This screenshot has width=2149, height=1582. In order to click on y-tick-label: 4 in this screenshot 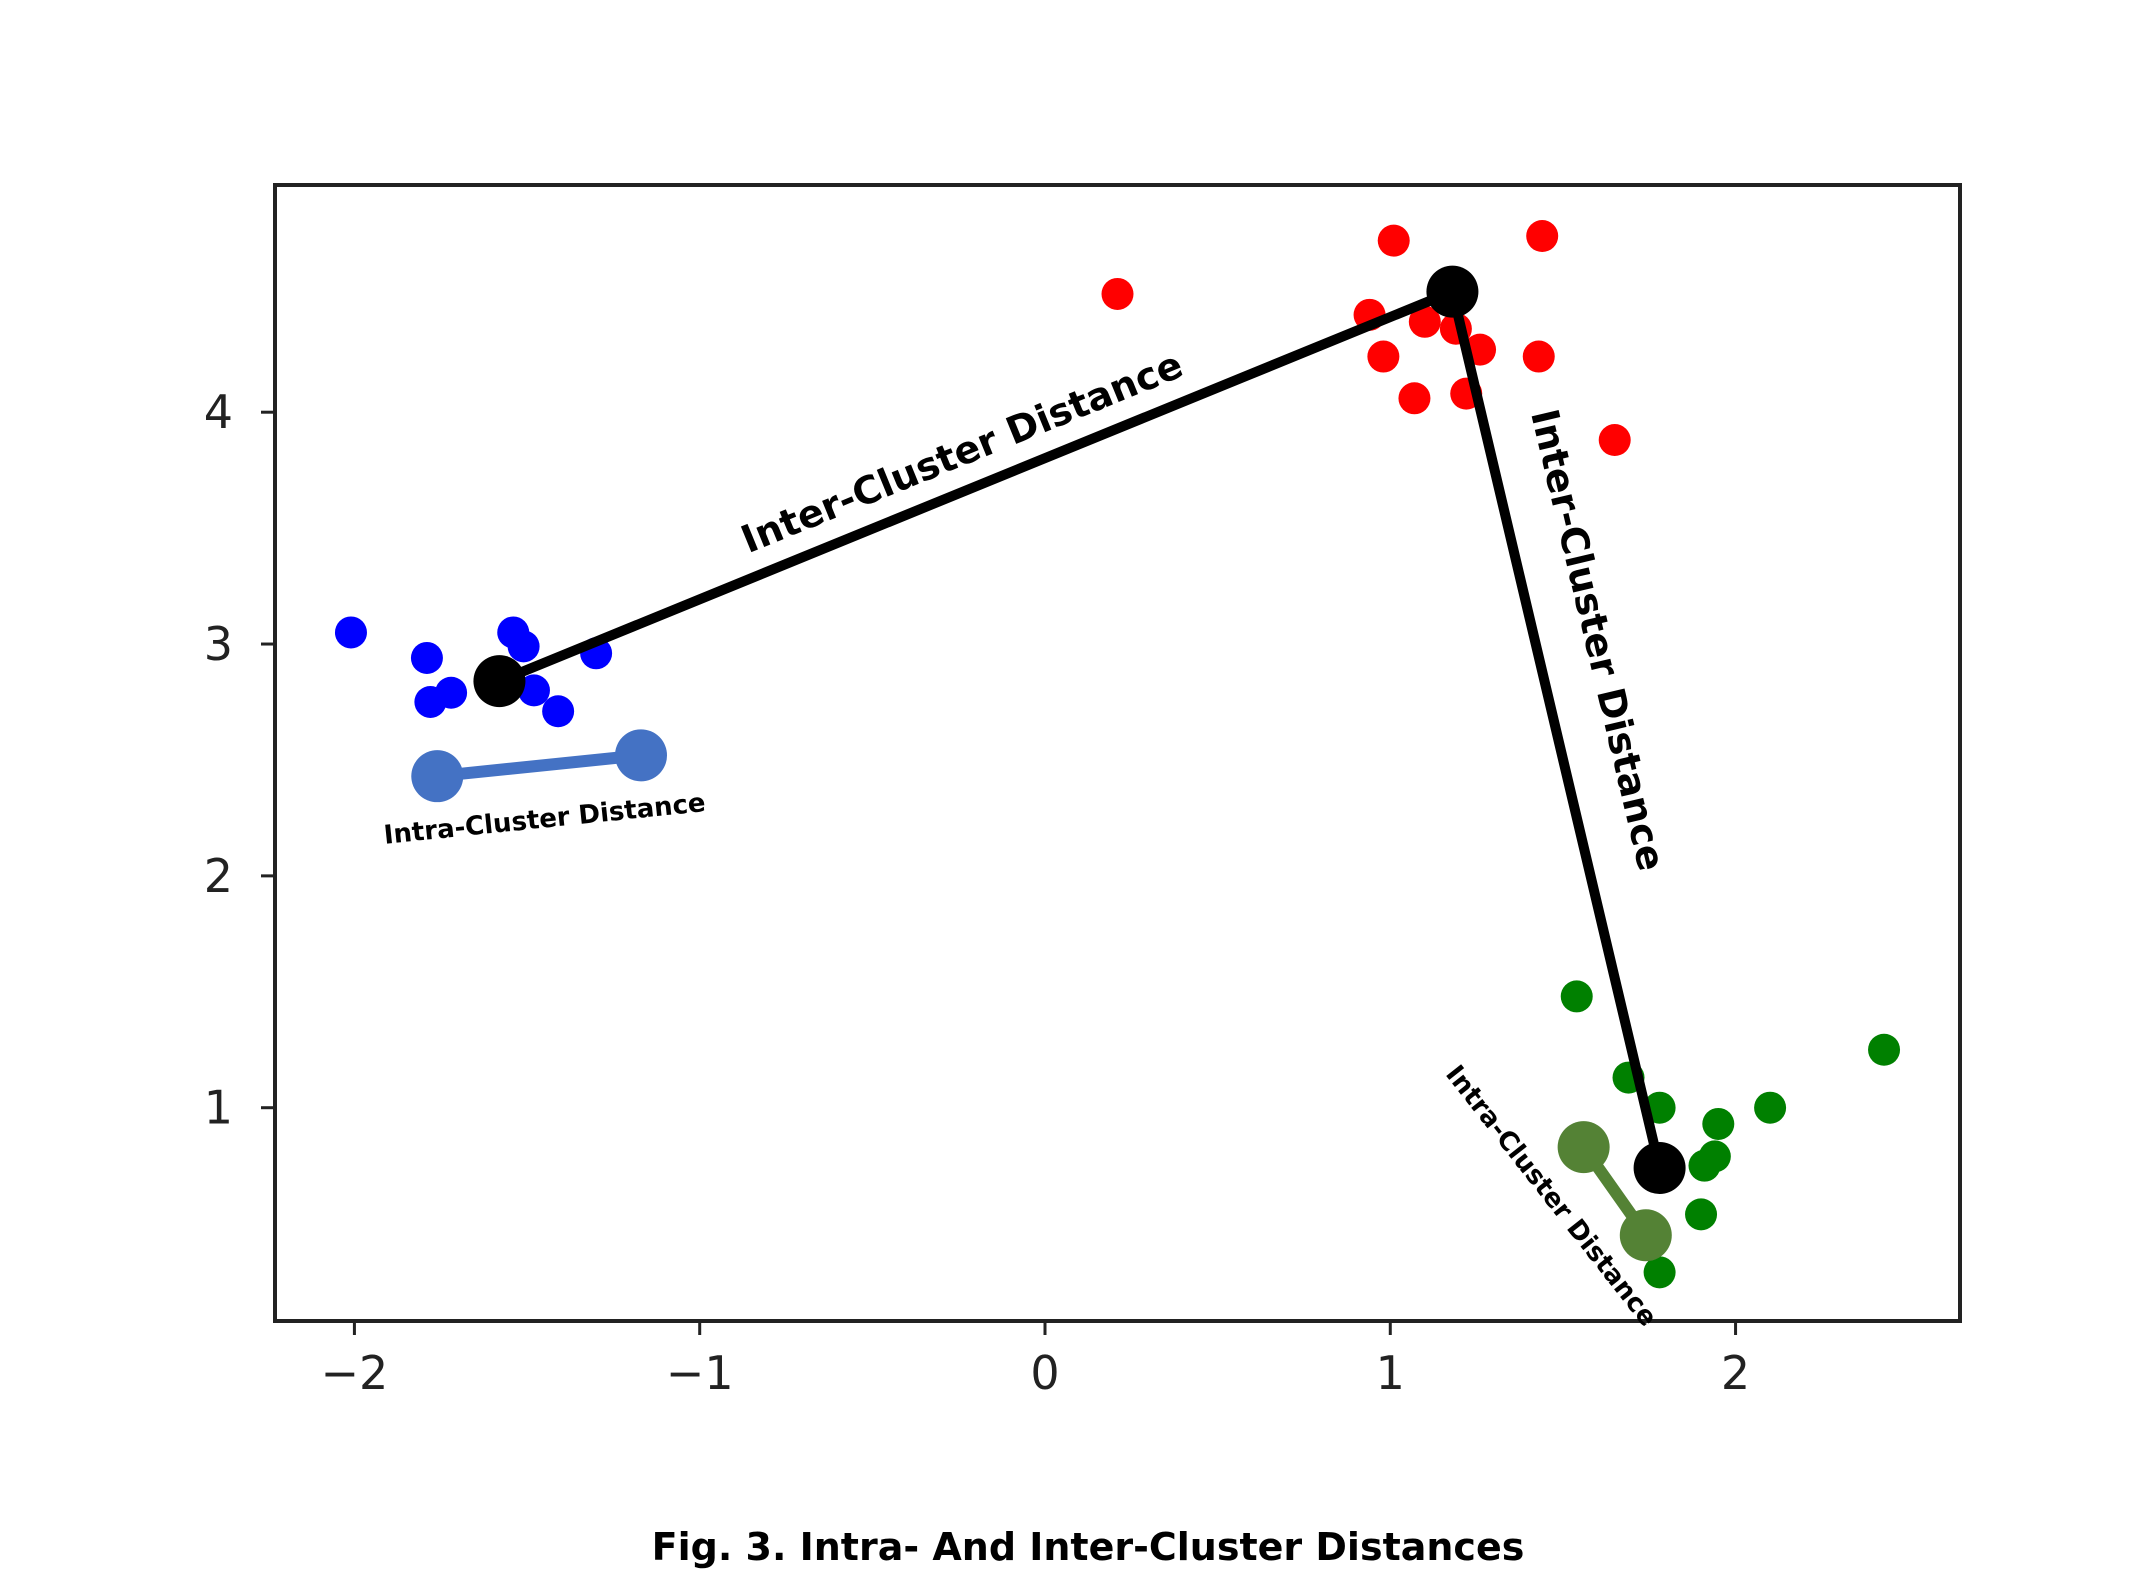, I will do `click(218, 412)`.